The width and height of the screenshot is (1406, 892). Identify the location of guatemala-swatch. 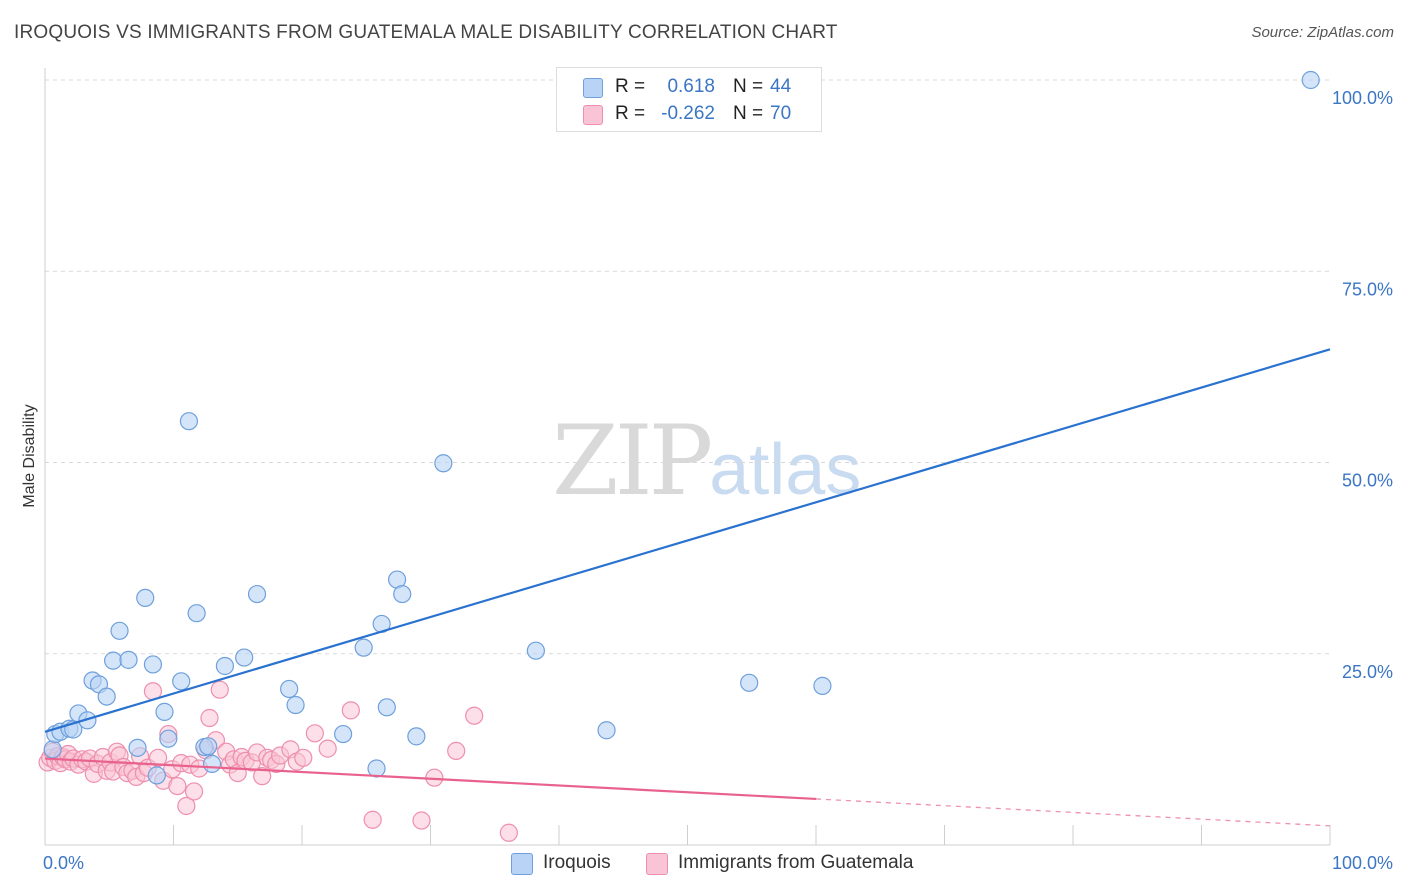
(593, 115).